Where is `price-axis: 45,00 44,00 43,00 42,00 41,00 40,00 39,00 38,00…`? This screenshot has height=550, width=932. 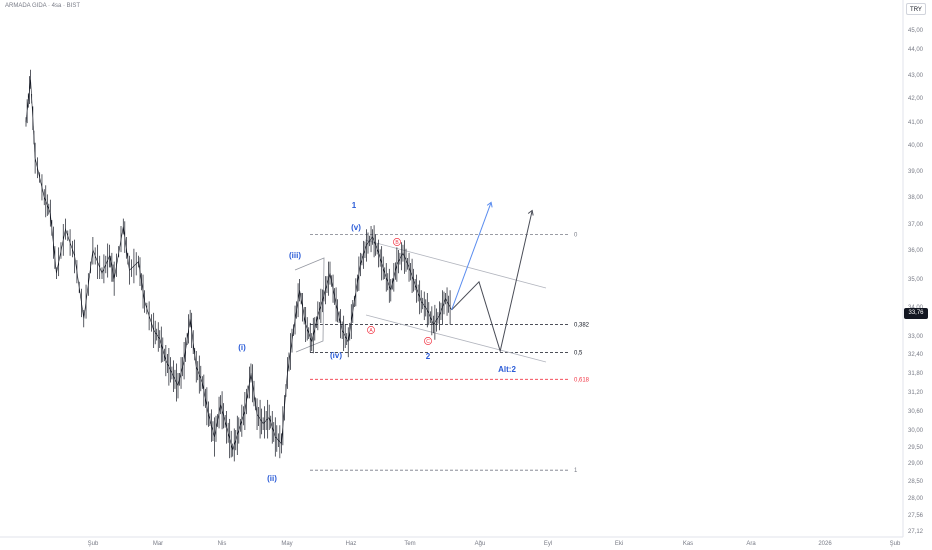 price-axis: 45,00 44,00 43,00 42,00 41,00 40,00 39,00 38,00… is located at coordinates (916, 281).